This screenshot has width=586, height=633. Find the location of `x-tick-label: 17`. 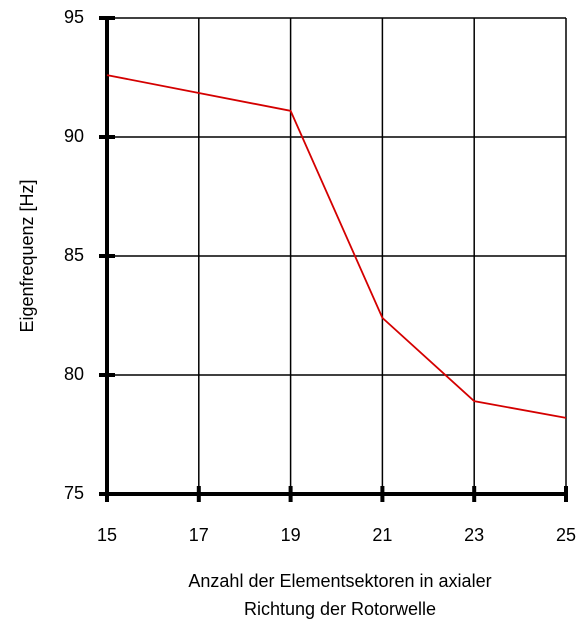

x-tick-label: 17 is located at coordinates (199, 535).